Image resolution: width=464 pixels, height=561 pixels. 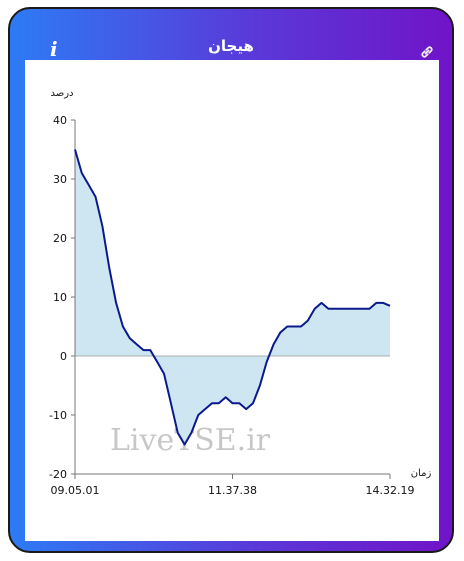 What do you see at coordinates (61, 93) in the screenshot?
I see `y-axis-label: درصد` at bounding box center [61, 93].